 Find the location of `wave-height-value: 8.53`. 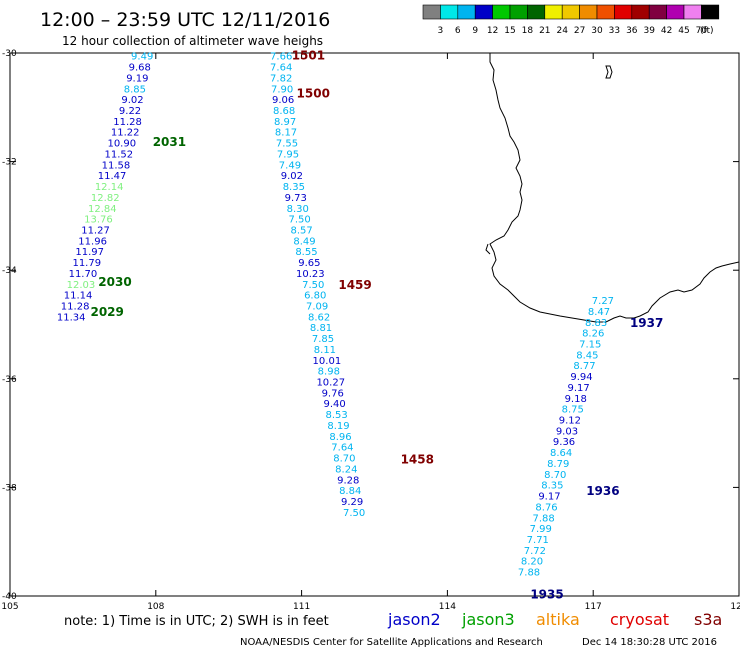

wave-height-value: 8.53 is located at coordinates (336, 415).